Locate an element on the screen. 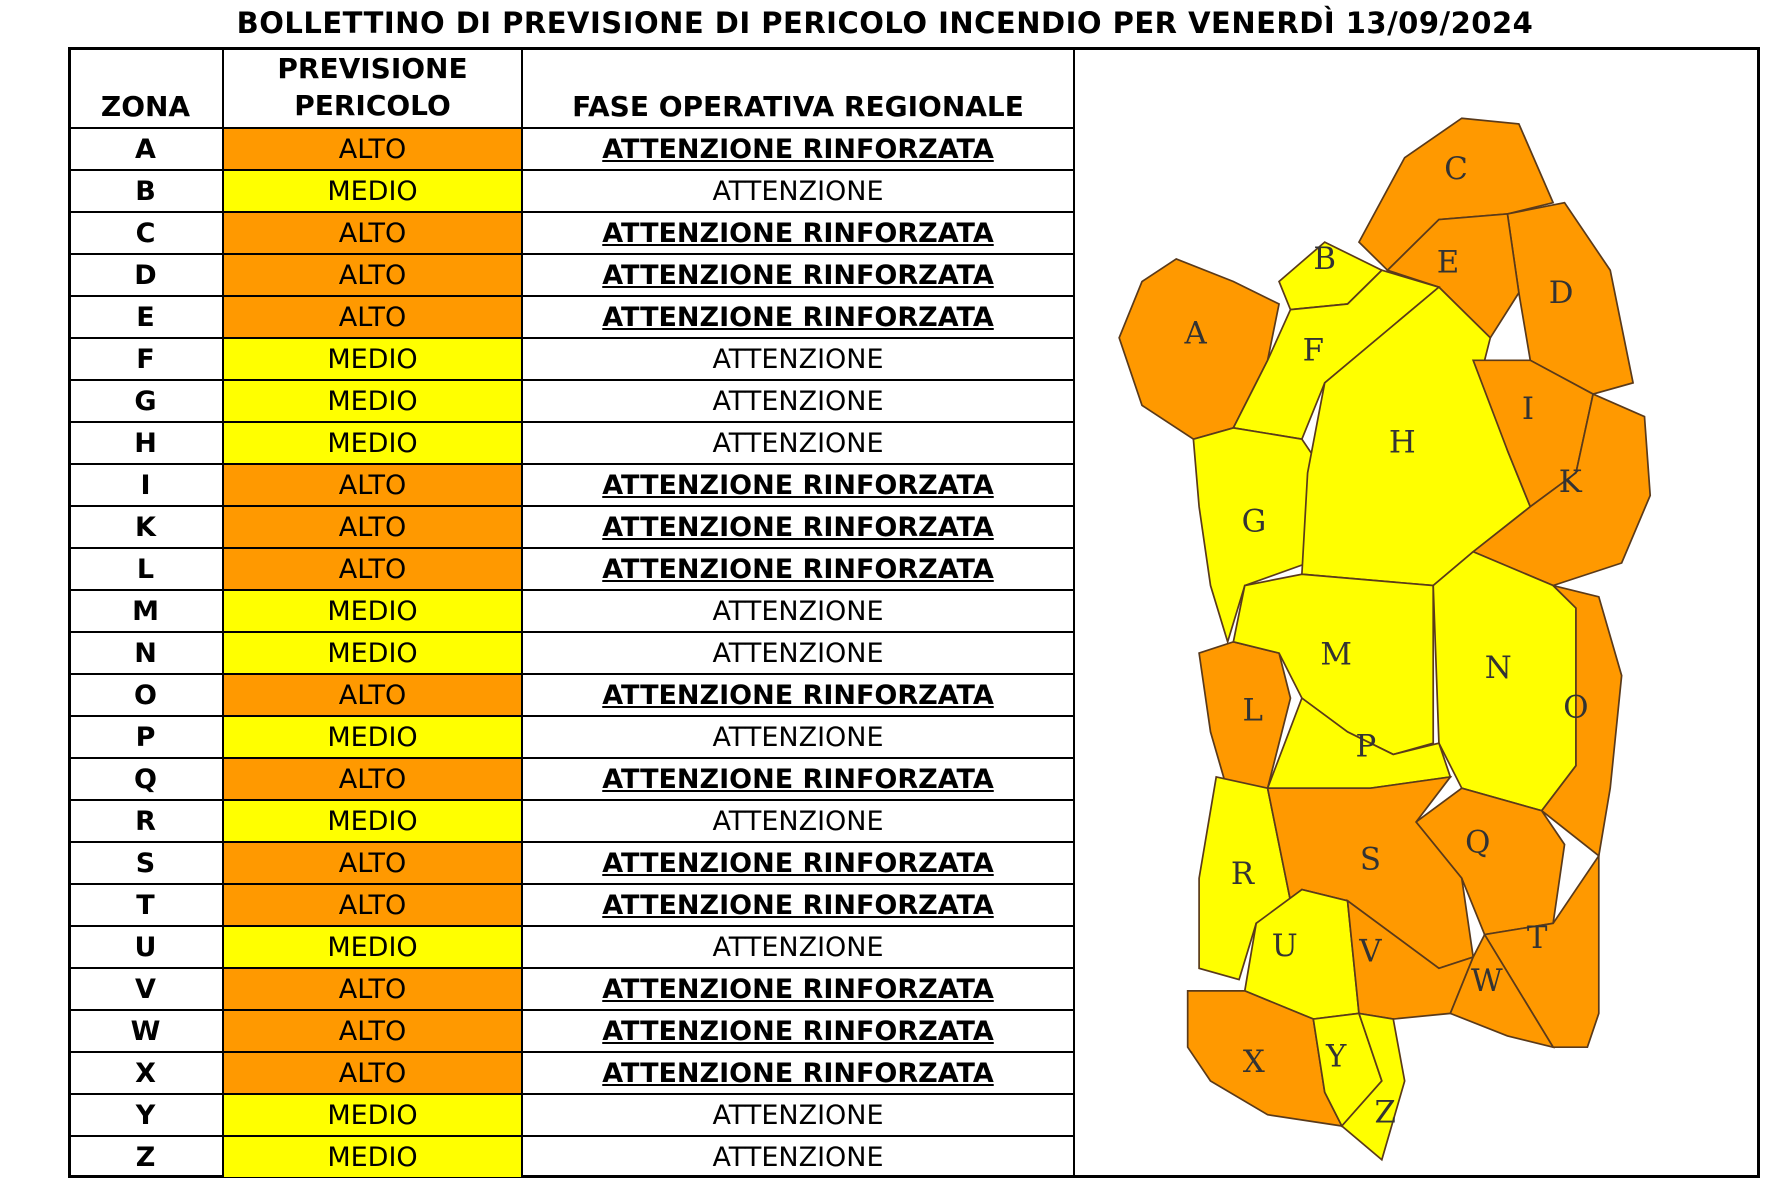  zone-cell: Z is located at coordinates (145, 1157).